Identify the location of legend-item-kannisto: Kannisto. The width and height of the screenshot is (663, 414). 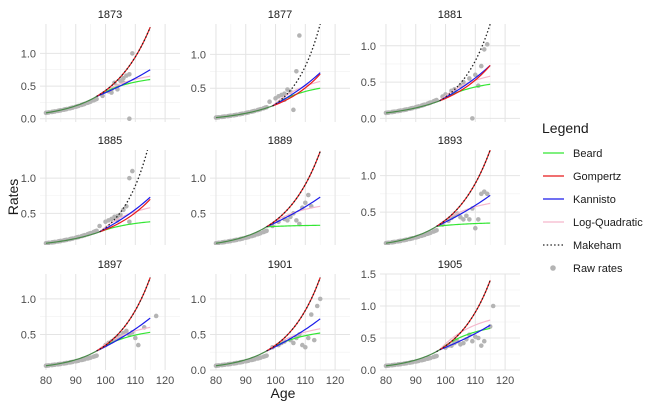
(579, 200).